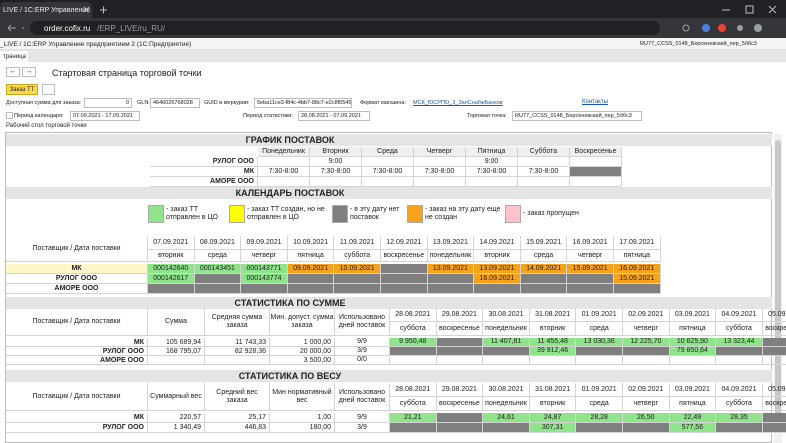  What do you see at coordinates (77, 269) in the screenshot?
I see `supplier: МК` at bounding box center [77, 269].